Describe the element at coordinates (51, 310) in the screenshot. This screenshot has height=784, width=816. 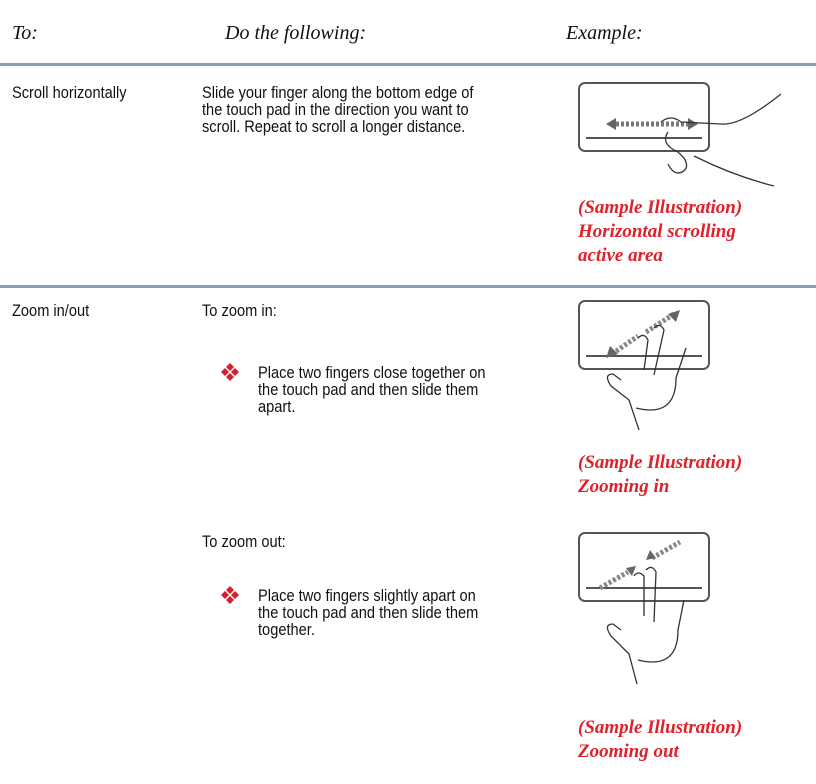
I see `action: Zoom in/out` at that location.